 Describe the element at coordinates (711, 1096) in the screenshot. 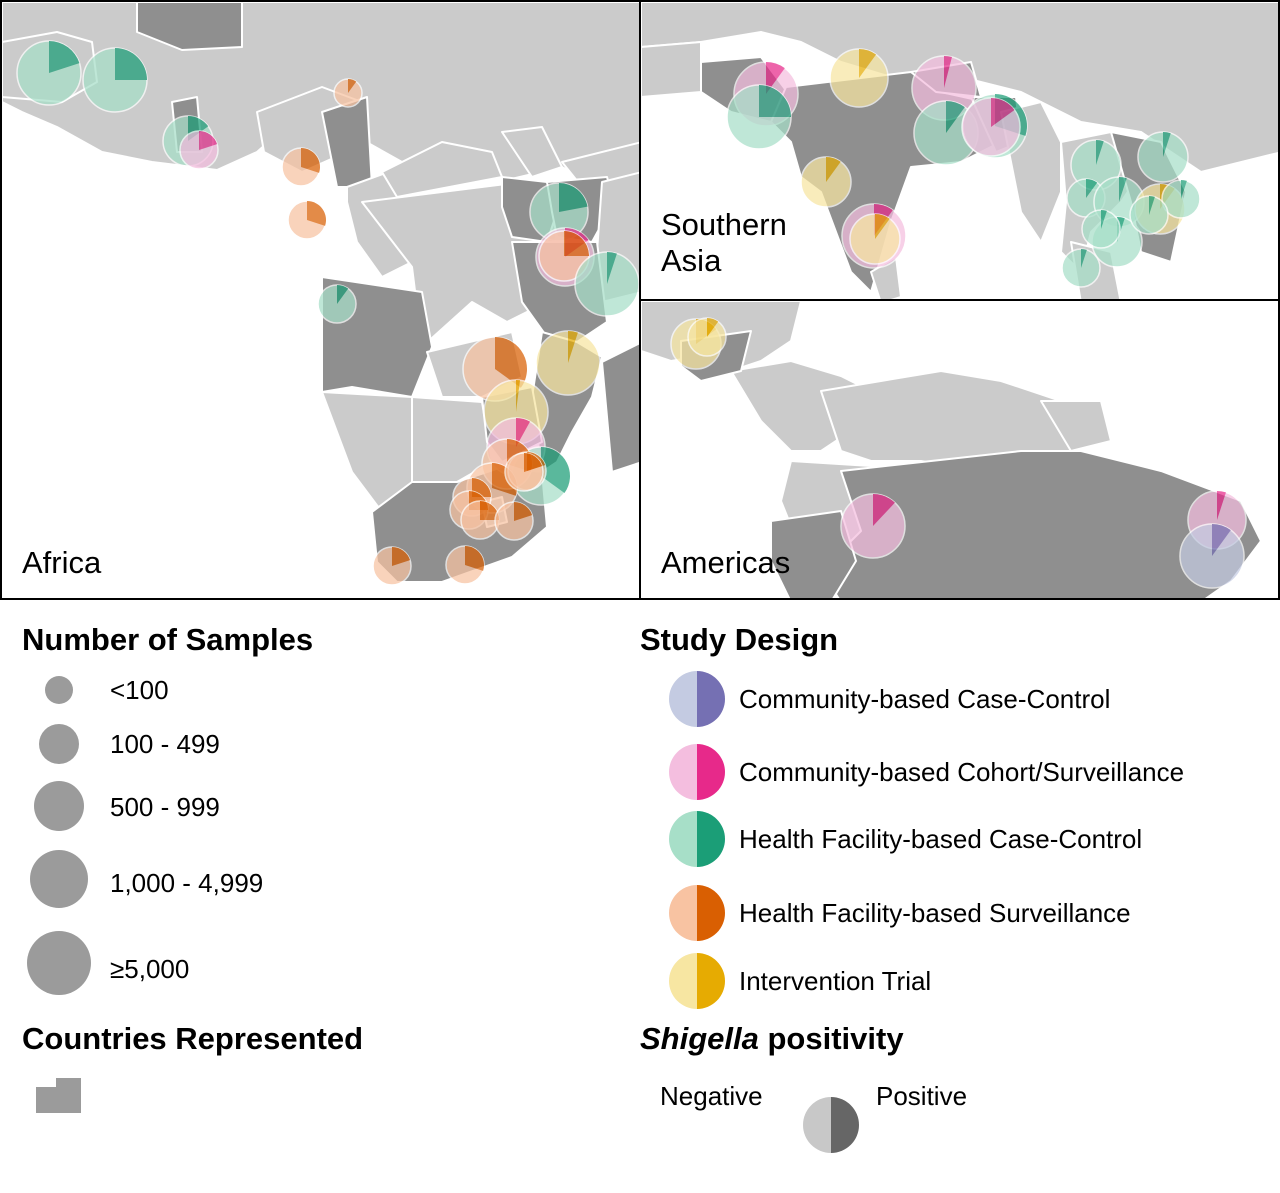

I see `negative-label: Negative` at that location.